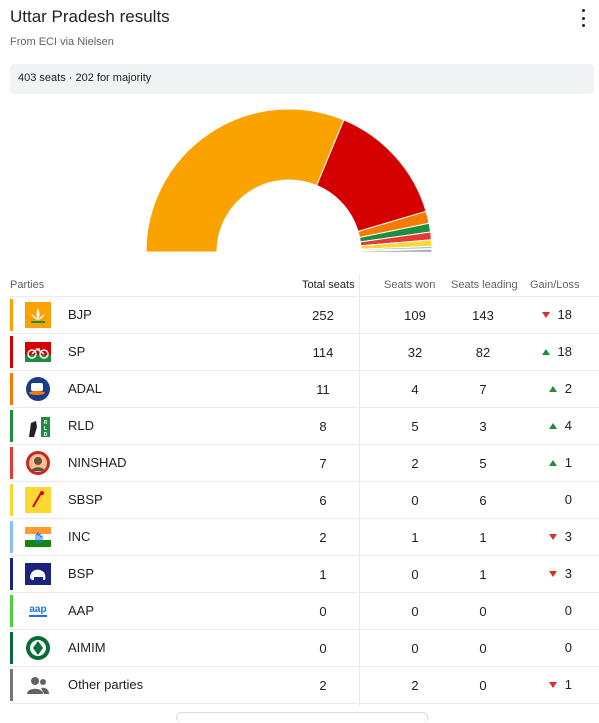 Image resolution: width=599 pixels, height=723 pixels. I want to click on total-seats-value: 2, so click(323, 537).